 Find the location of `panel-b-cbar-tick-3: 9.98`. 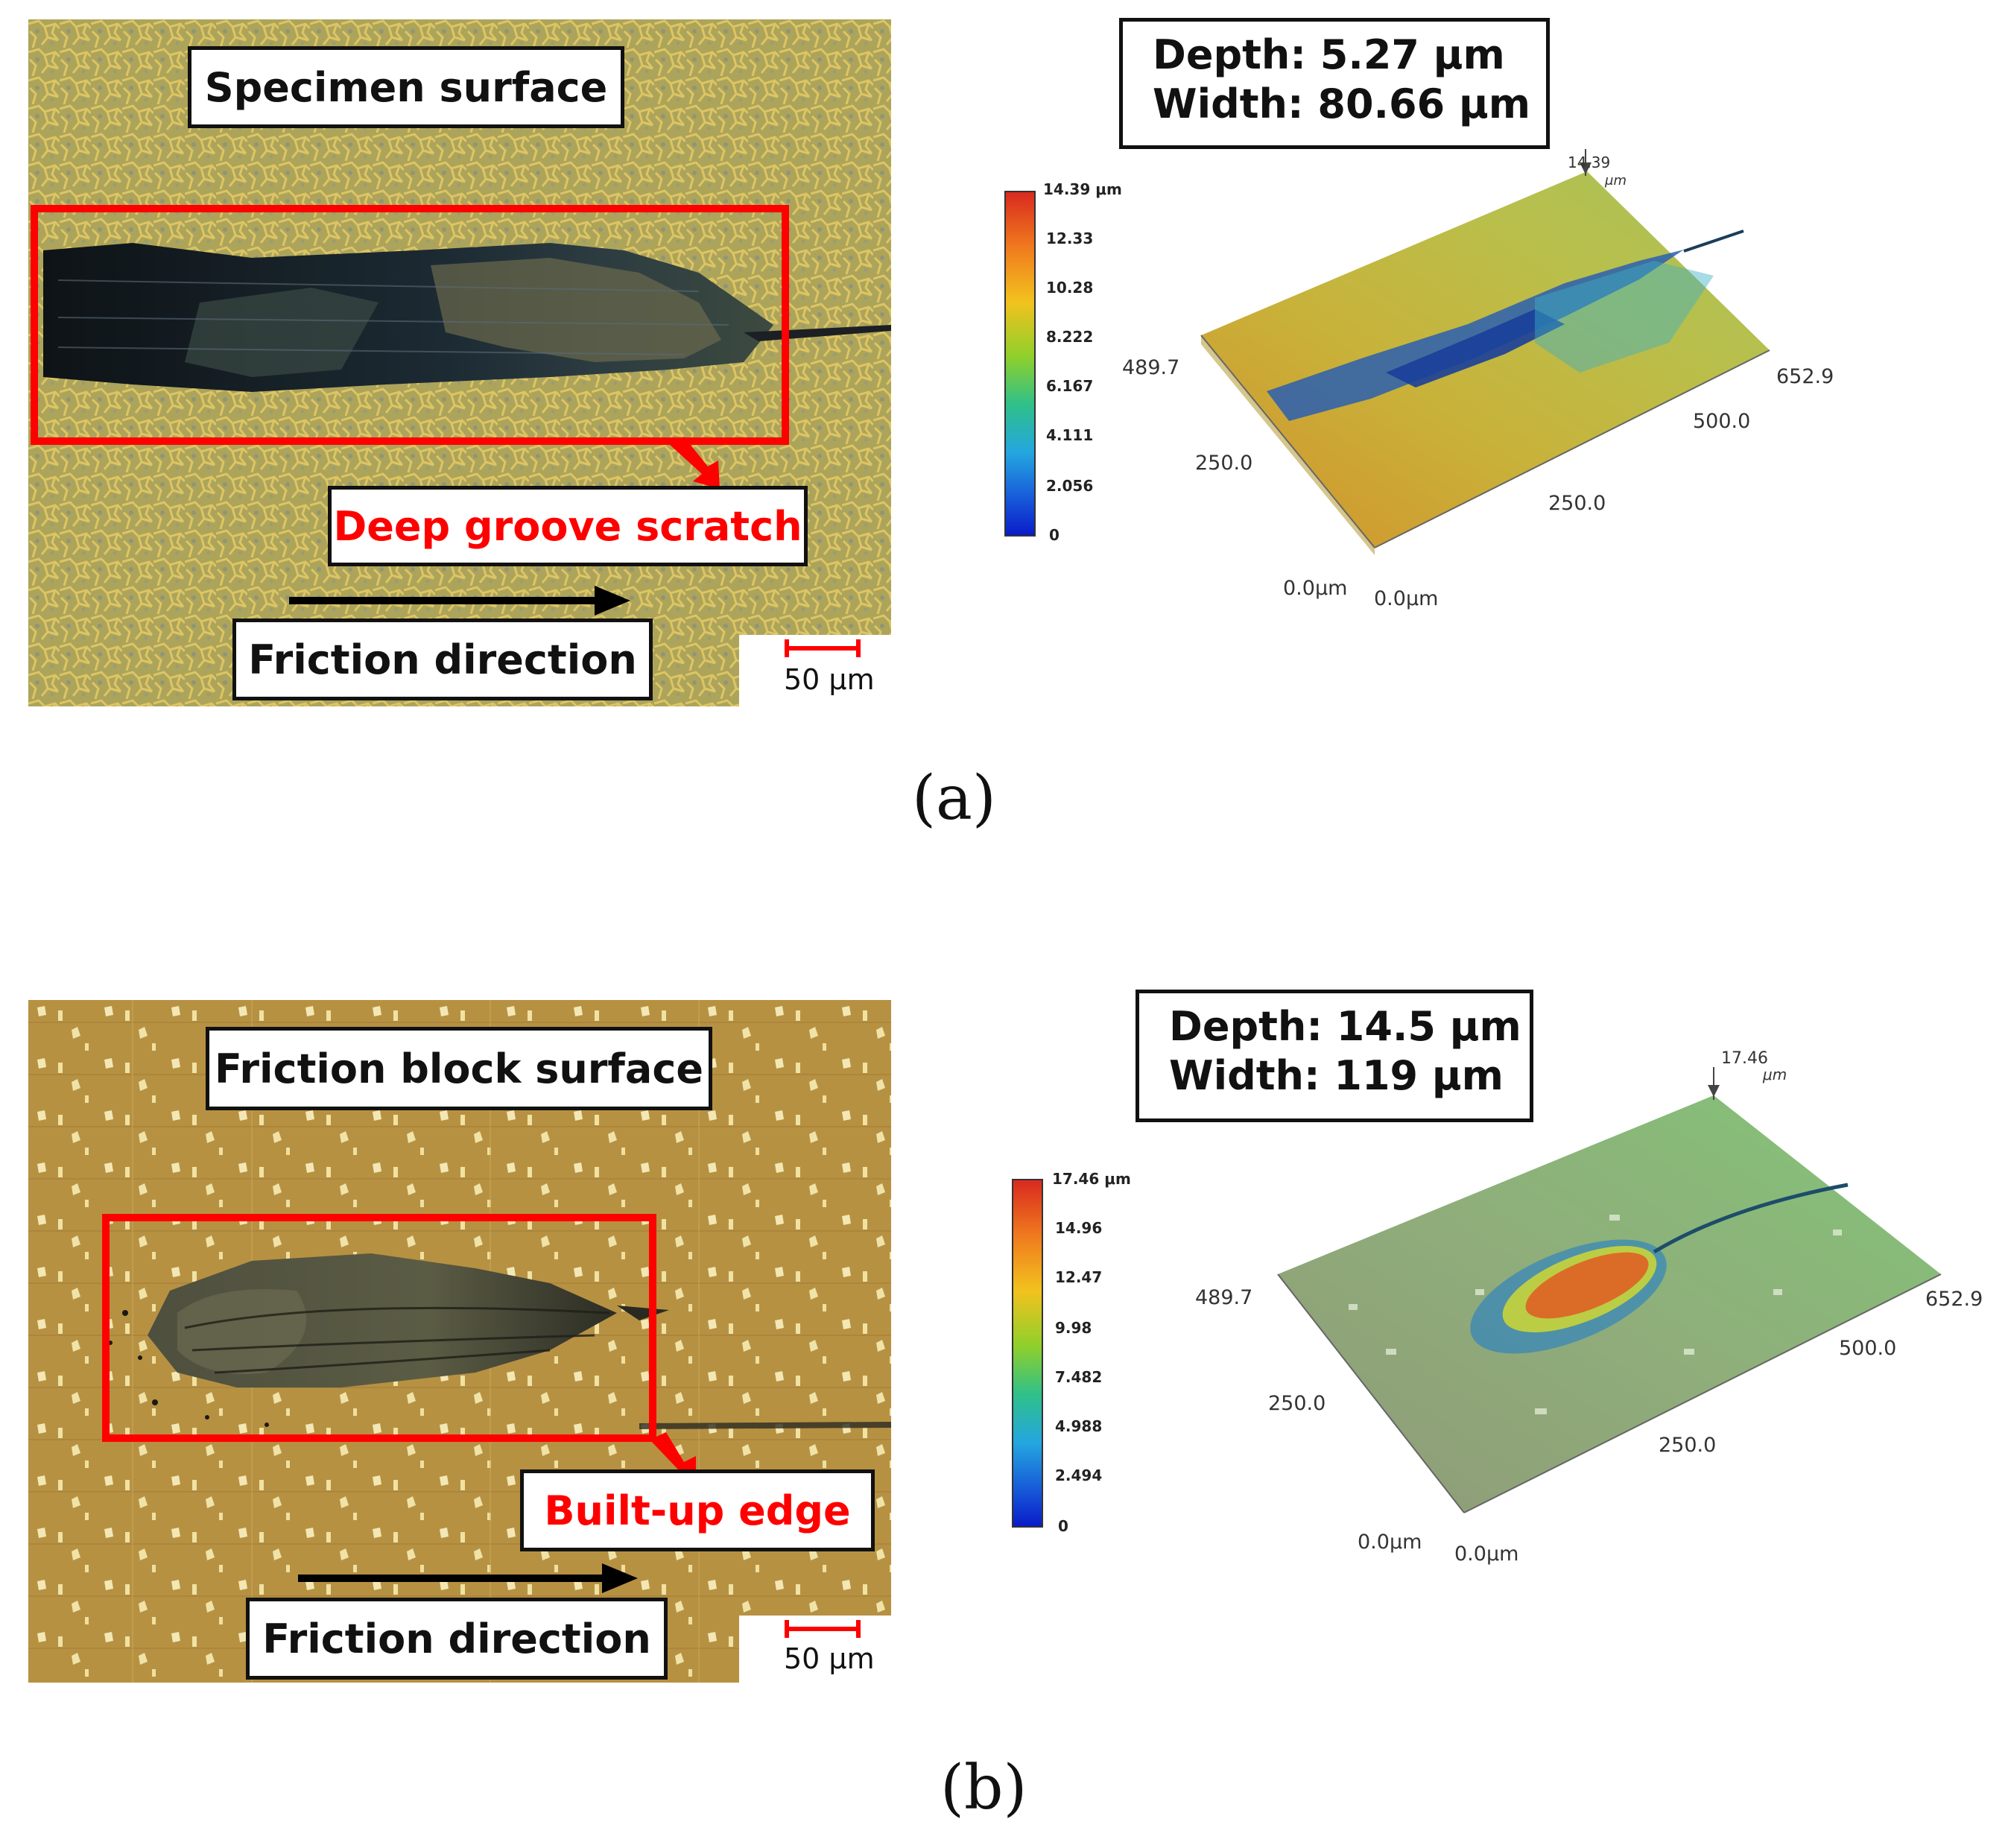

panel-b-cbar-tick-3: 9.98 is located at coordinates (1073, 1328).